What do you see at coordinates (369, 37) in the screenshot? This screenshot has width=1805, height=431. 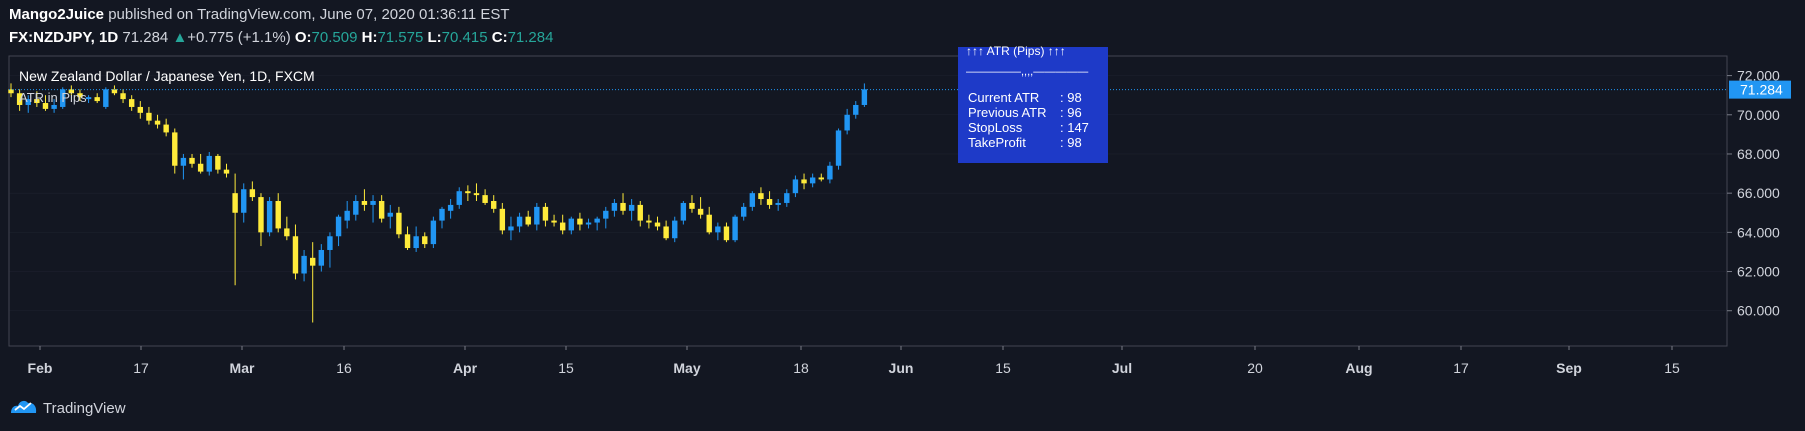 I see `high-label: H:` at bounding box center [369, 37].